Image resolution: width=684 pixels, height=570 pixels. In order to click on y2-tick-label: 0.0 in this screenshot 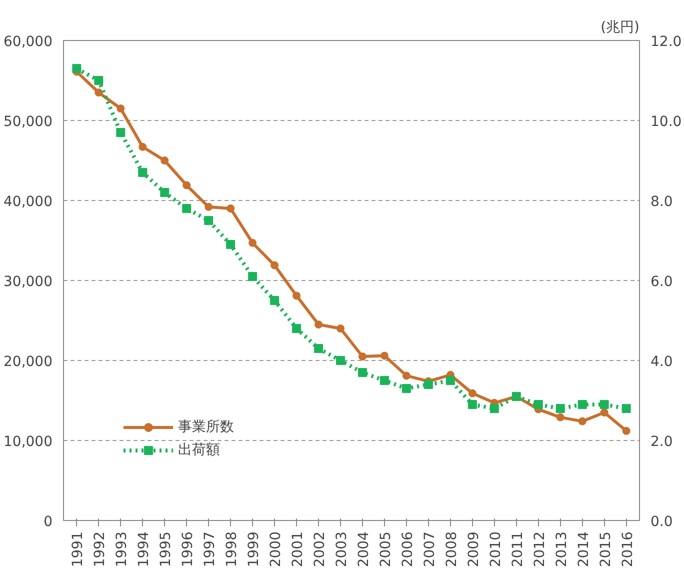, I will do `click(661, 522)`.